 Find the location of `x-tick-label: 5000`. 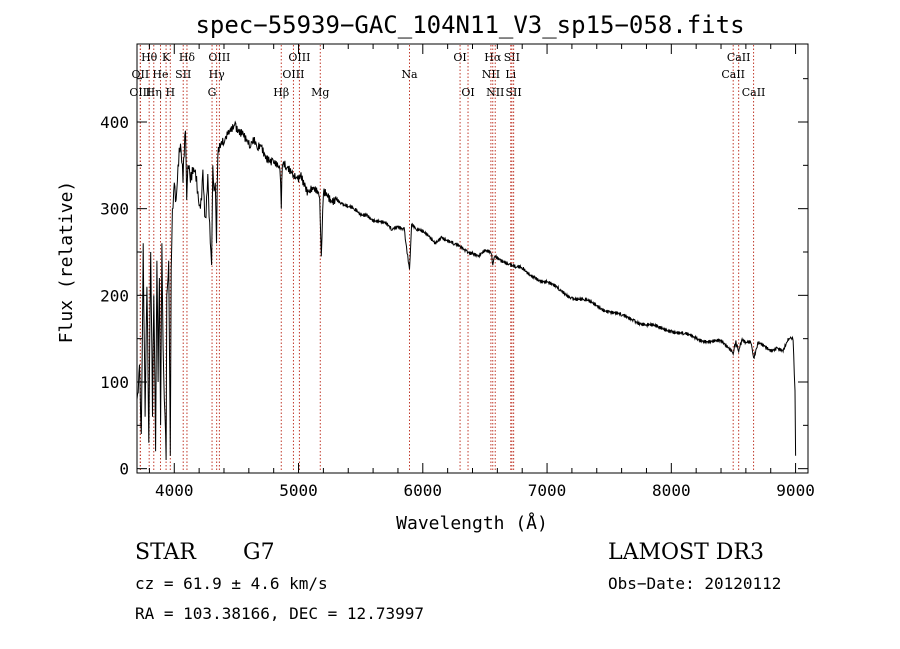

x-tick-label: 5000 is located at coordinates (298, 490).